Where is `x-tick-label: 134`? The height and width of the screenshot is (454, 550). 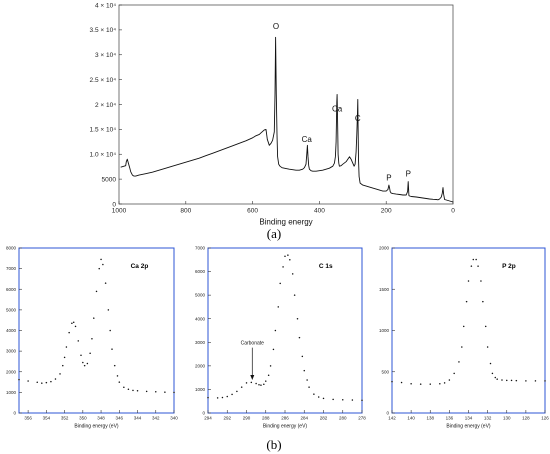
x-tick-label: 134 is located at coordinates (469, 418).